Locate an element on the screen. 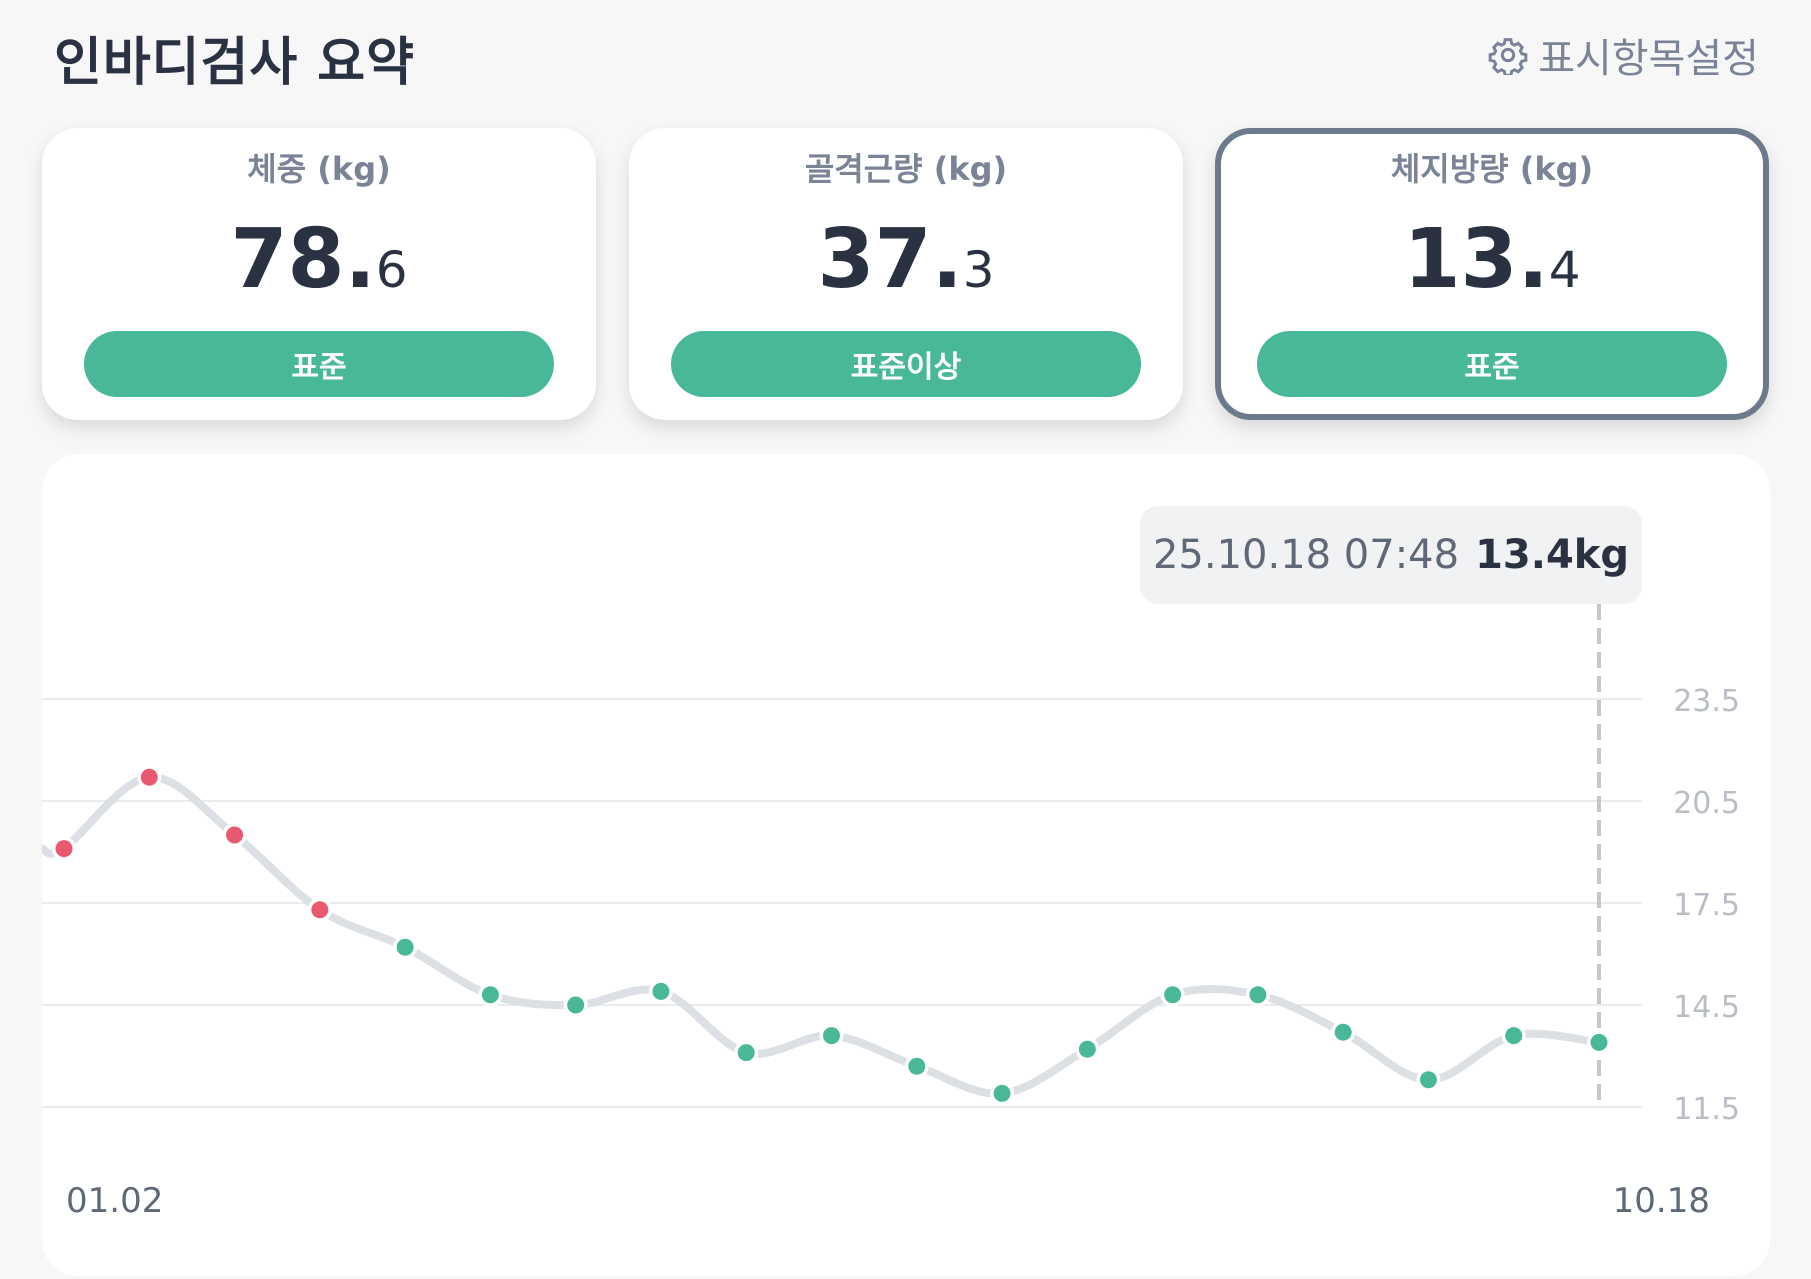  card-value: 13.4 is located at coordinates (1492, 259).